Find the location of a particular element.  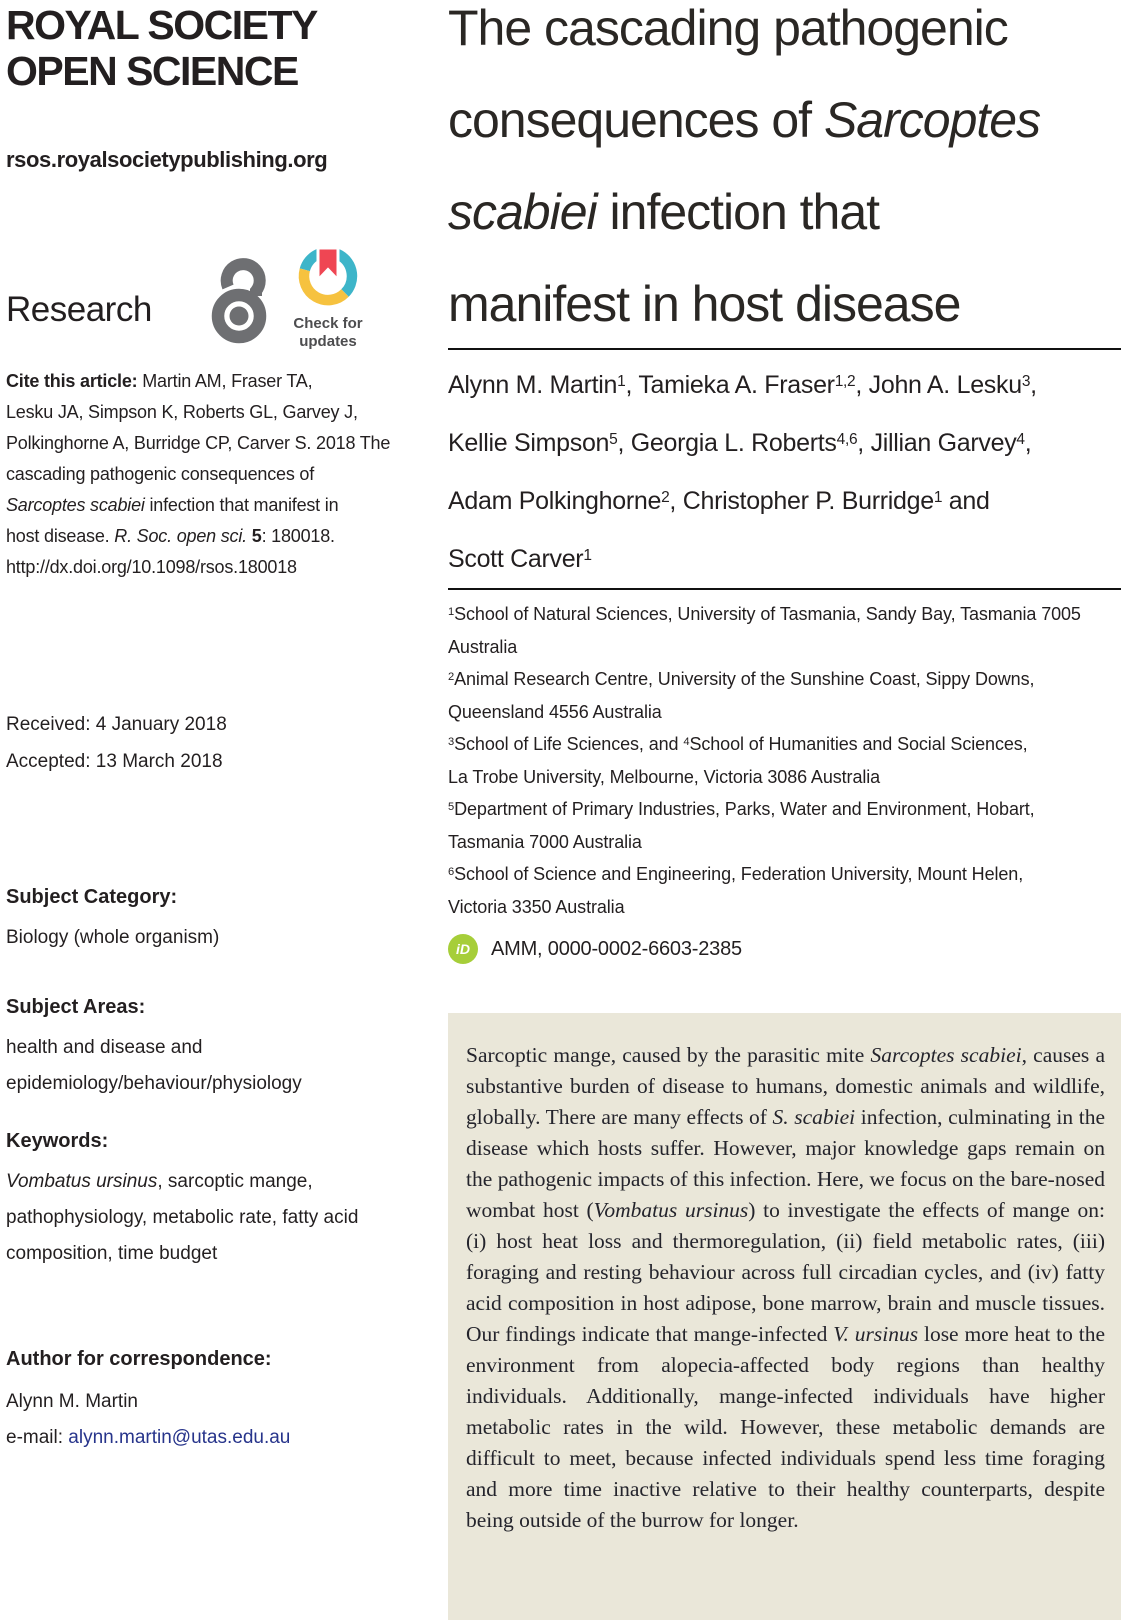

received-date: Received: 4 January 2018 is located at coordinates (116, 724).